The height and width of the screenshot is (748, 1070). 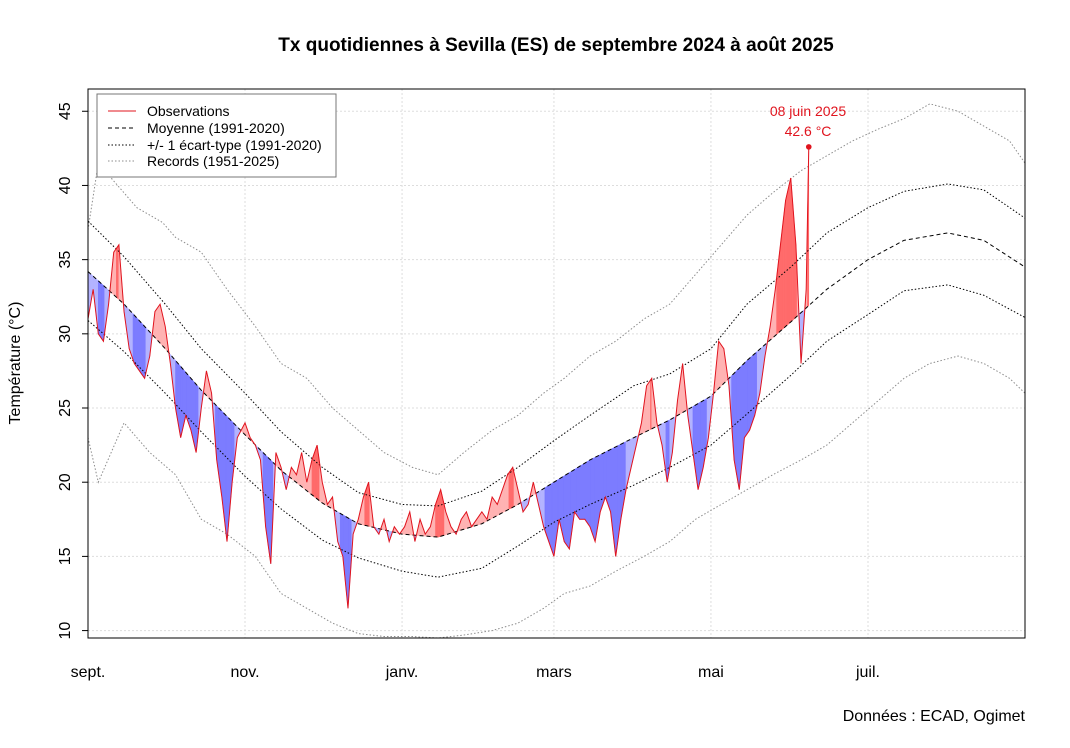 I want to click on legend-box, so click(x=216, y=135).